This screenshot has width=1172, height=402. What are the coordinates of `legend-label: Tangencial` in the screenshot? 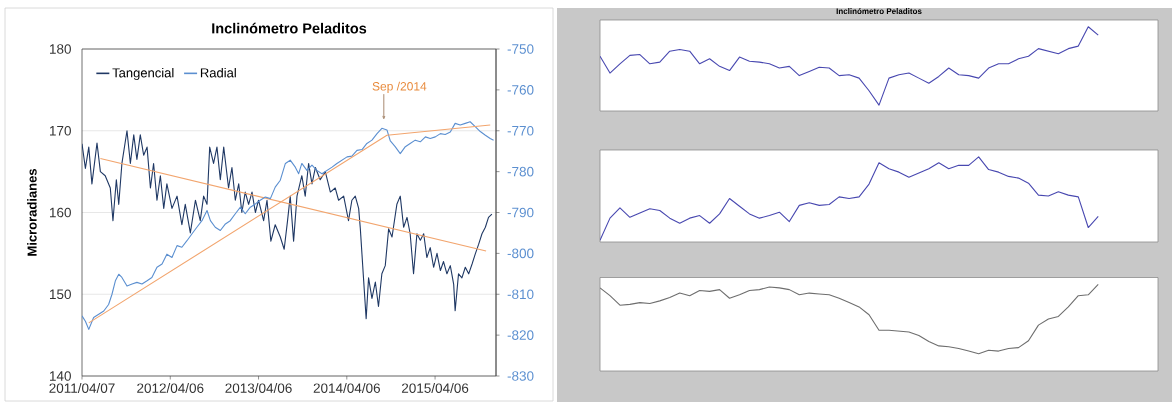 It's located at (143, 74).